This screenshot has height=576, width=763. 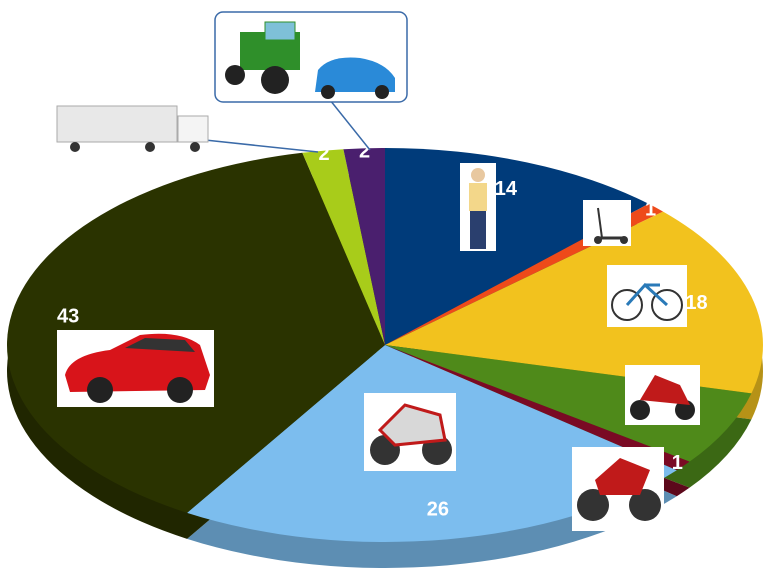 I want to click on car-icon, so click(x=135, y=368).